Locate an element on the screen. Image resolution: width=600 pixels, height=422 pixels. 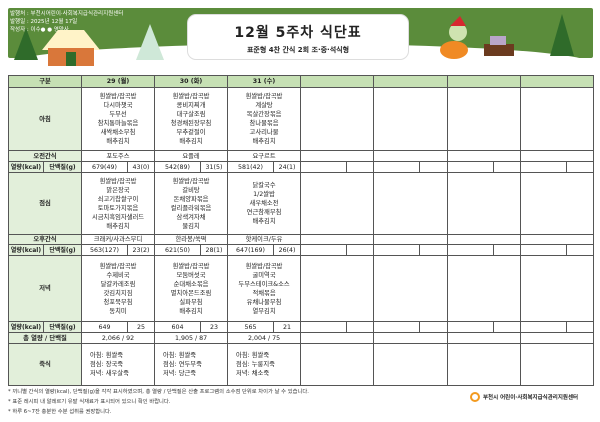
row-label: 죽식 is located at coordinates (45, 364).